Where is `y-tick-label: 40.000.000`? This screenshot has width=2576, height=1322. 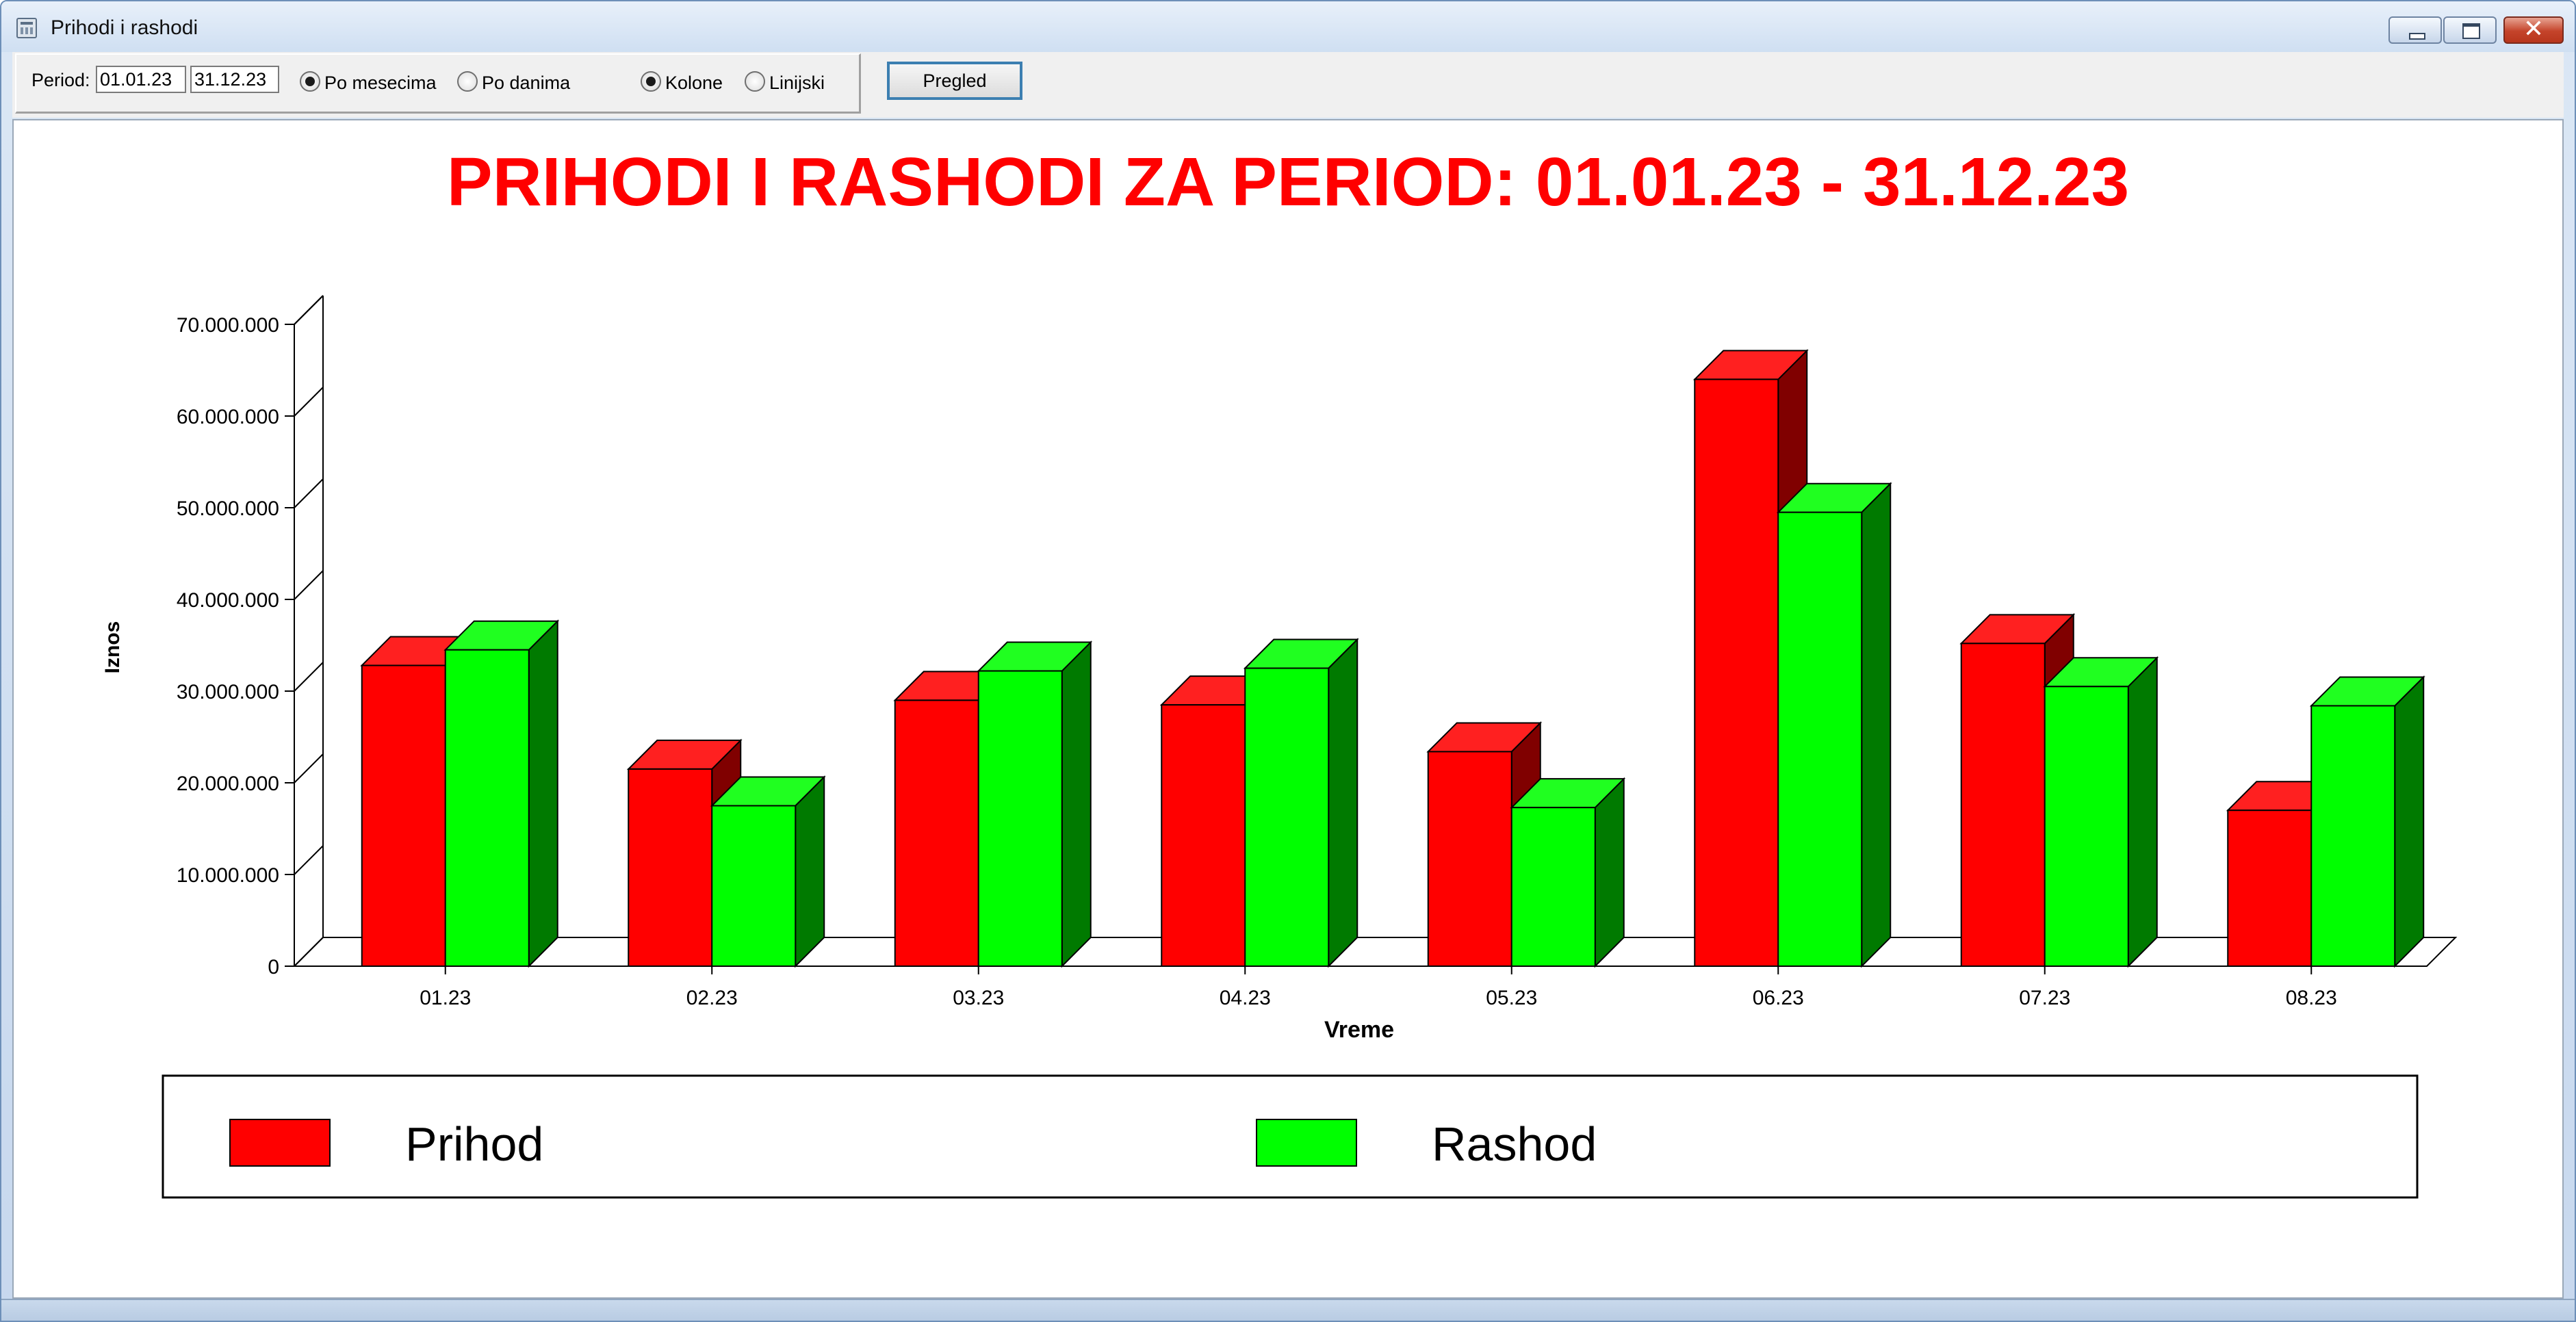
y-tick-label: 40.000.000 is located at coordinates (228, 600).